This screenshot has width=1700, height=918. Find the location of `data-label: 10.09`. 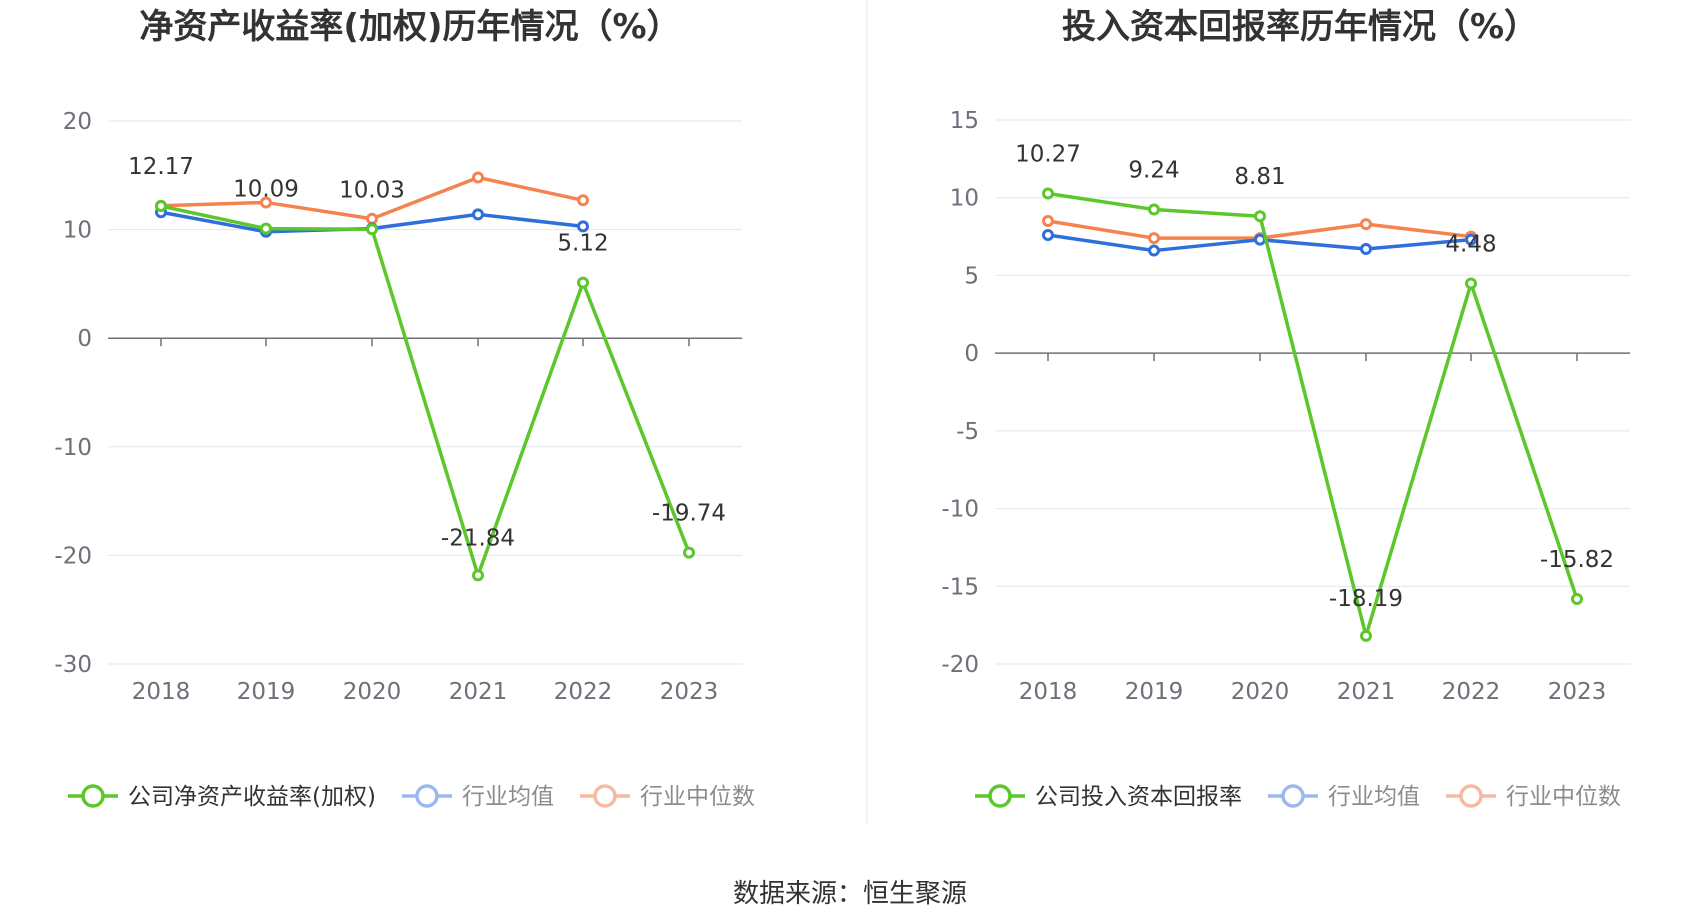

data-label: 10.09 is located at coordinates (266, 190).